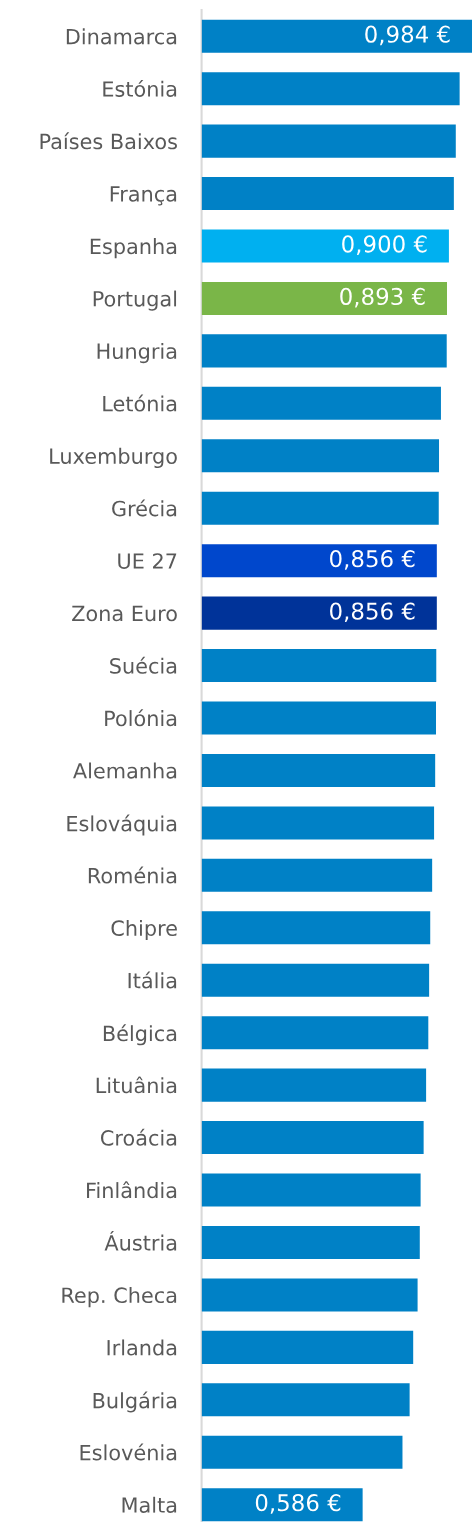  I want to click on y-tick-label: Grécia, so click(144, 508).